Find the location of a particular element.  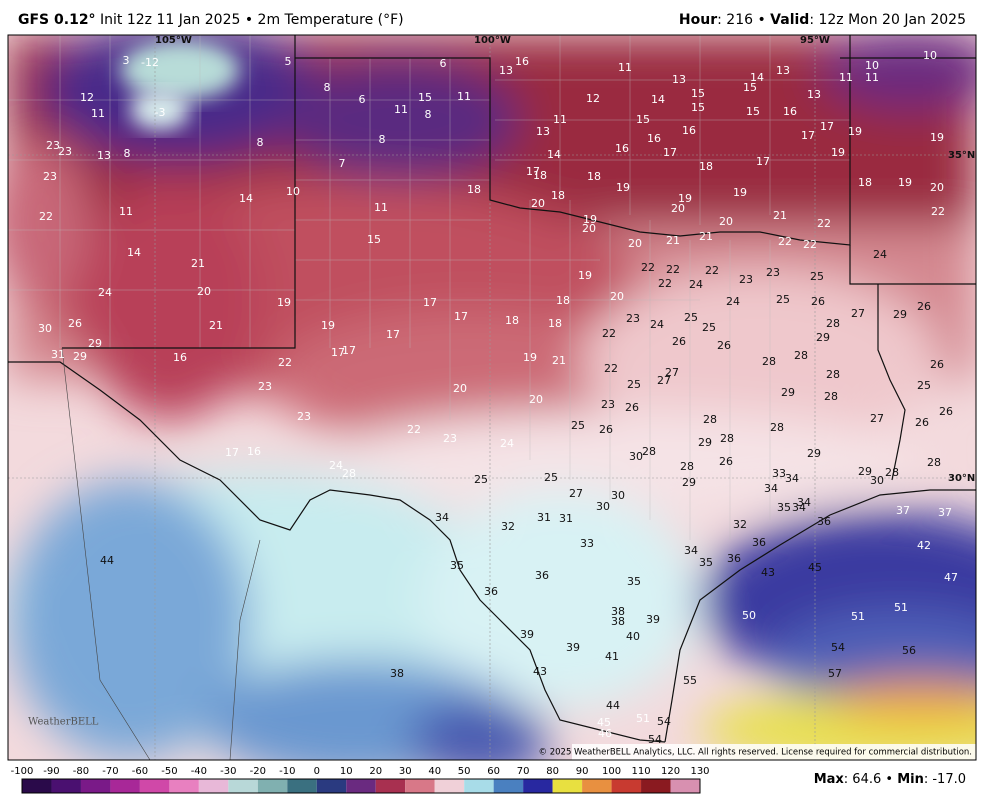

model: GFS 0.12° is located at coordinates (57, 20).